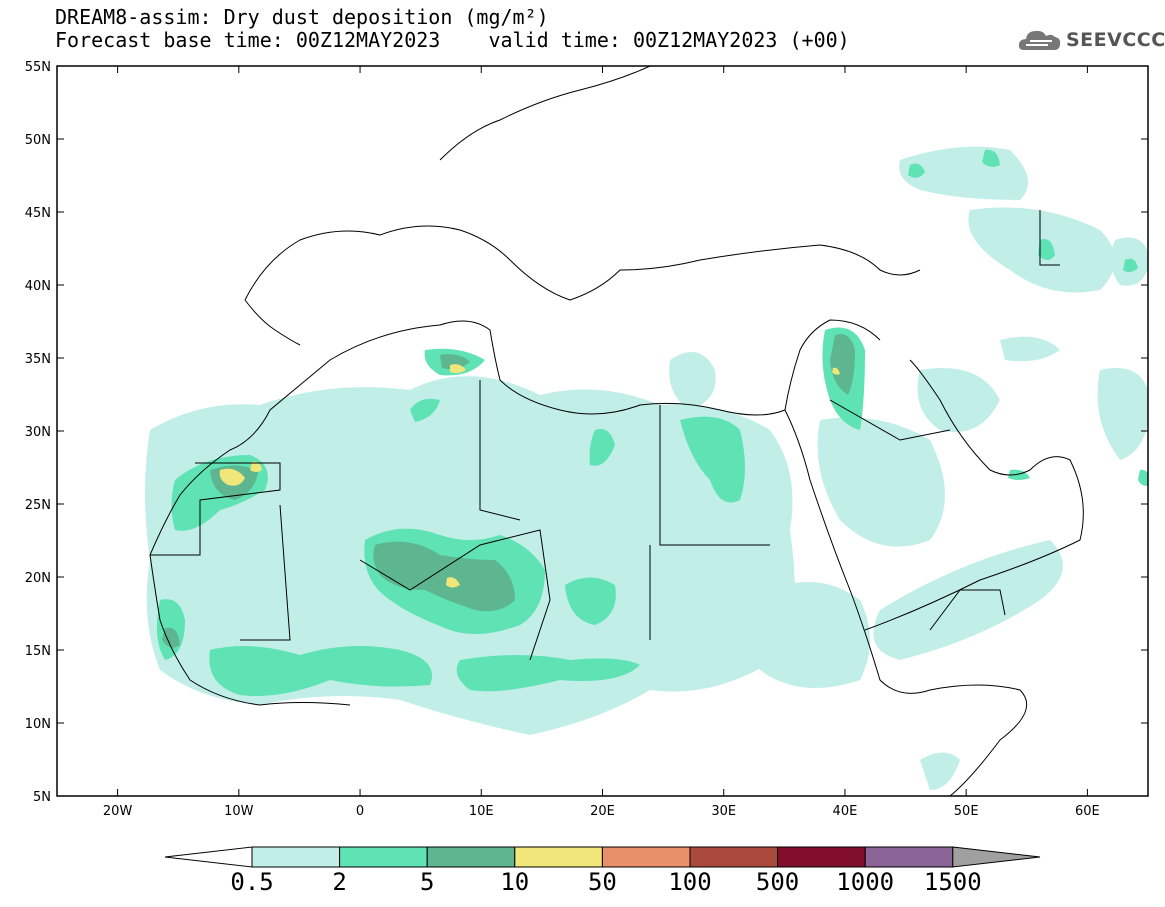 This screenshot has width=1165, height=907. Describe the element at coordinates (481, 811) in the screenshot. I see `lon-label: 10E` at that location.